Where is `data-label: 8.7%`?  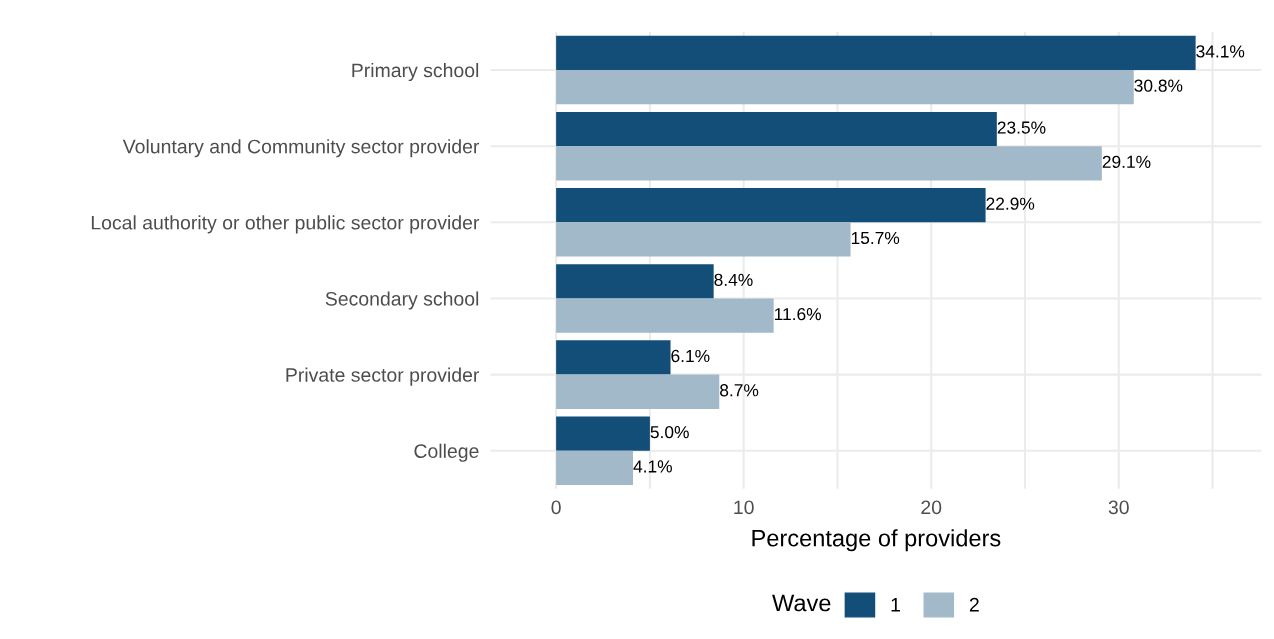 data-label: 8.7% is located at coordinates (739, 390).